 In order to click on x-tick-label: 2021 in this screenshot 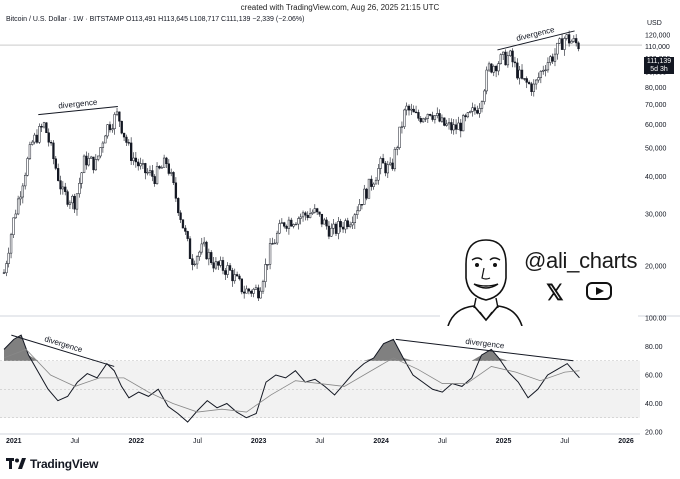, I will do `click(14, 441)`.